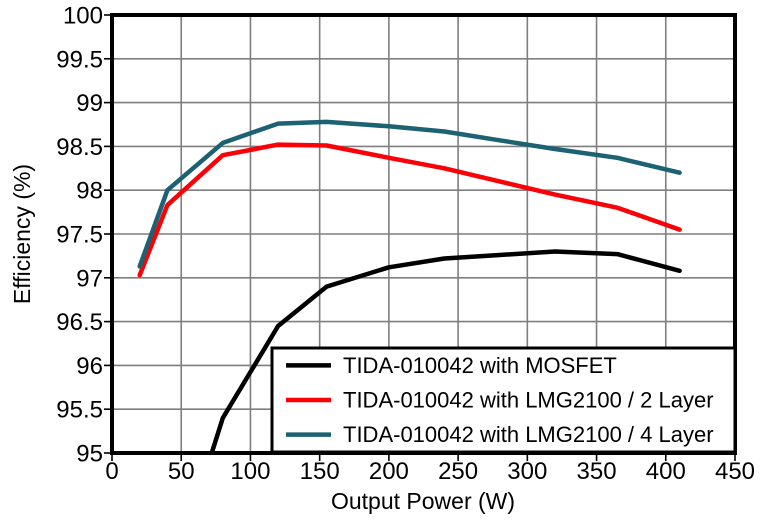 This screenshot has width=772, height=530. I want to click on x-tick-label: 400, so click(666, 471).